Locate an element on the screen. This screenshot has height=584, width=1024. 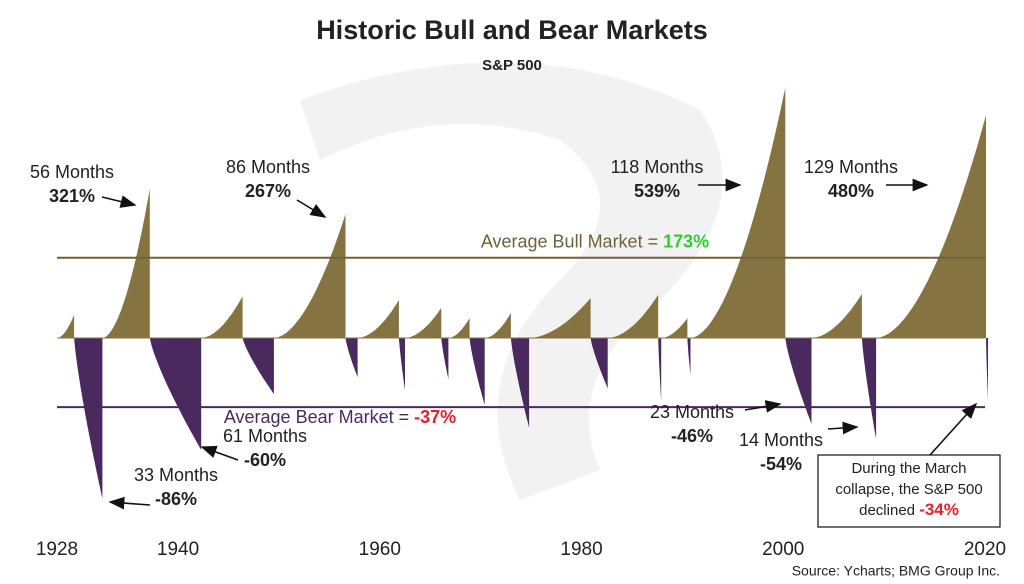
note-line: During the March is located at coordinates (908, 468).